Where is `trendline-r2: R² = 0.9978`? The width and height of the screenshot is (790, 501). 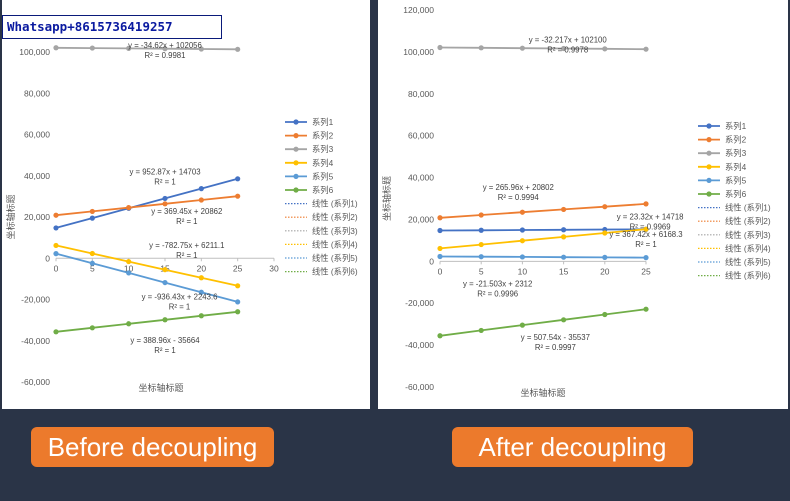
trendline-r2: R² = 0.9978 is located at coordinates (567, 49).